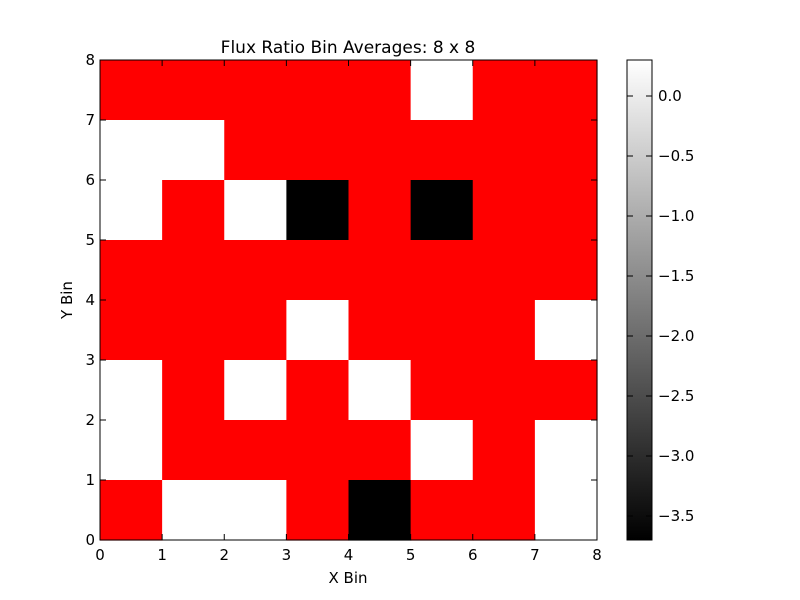 This screenshot has width=800, height=600. What do you see at coordinates (90, 120) in the screenshot?
I see `y-tick-label: 7` at bounding box center [90, 120].